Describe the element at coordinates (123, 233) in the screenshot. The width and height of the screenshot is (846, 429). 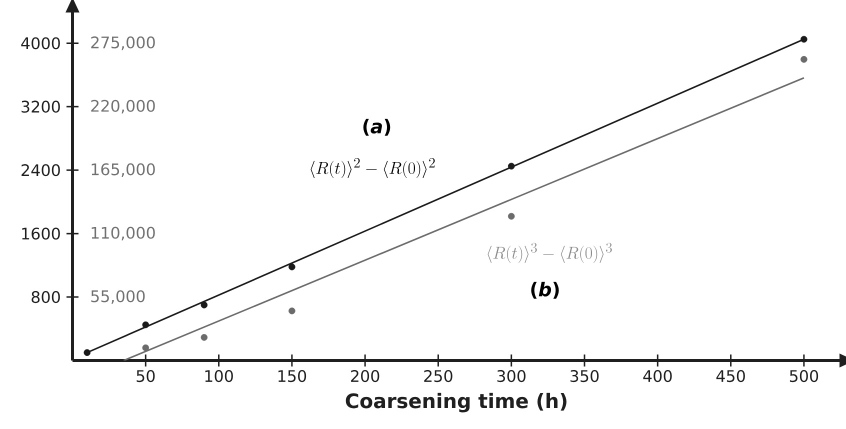
I see `y2-tick-label: 110,000` at that location.